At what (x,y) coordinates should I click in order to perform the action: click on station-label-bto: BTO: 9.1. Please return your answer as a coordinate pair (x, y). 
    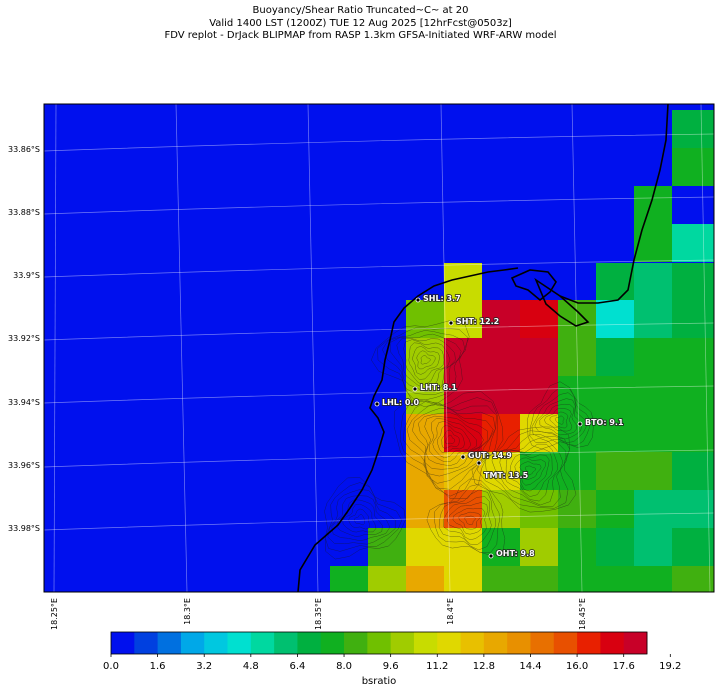
    Looking at the image, I should click on (604, 422).